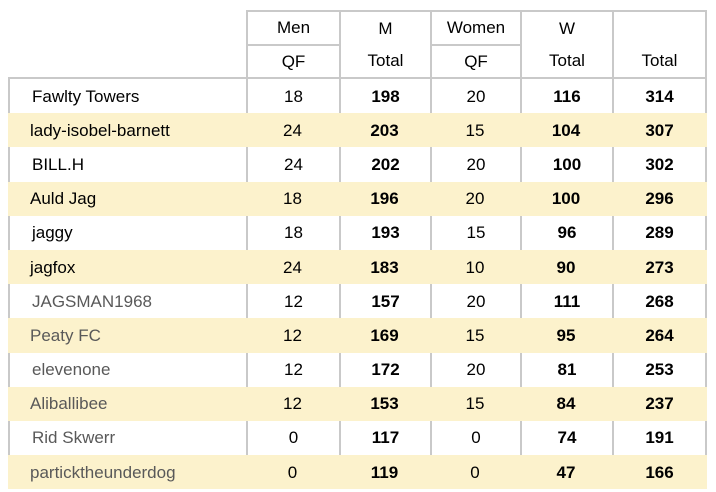  What do you see at coordinates (127, 96) in the screenshot?
I see `cell-player-name: Fawlty Towers` at bounding box center [127, 96].